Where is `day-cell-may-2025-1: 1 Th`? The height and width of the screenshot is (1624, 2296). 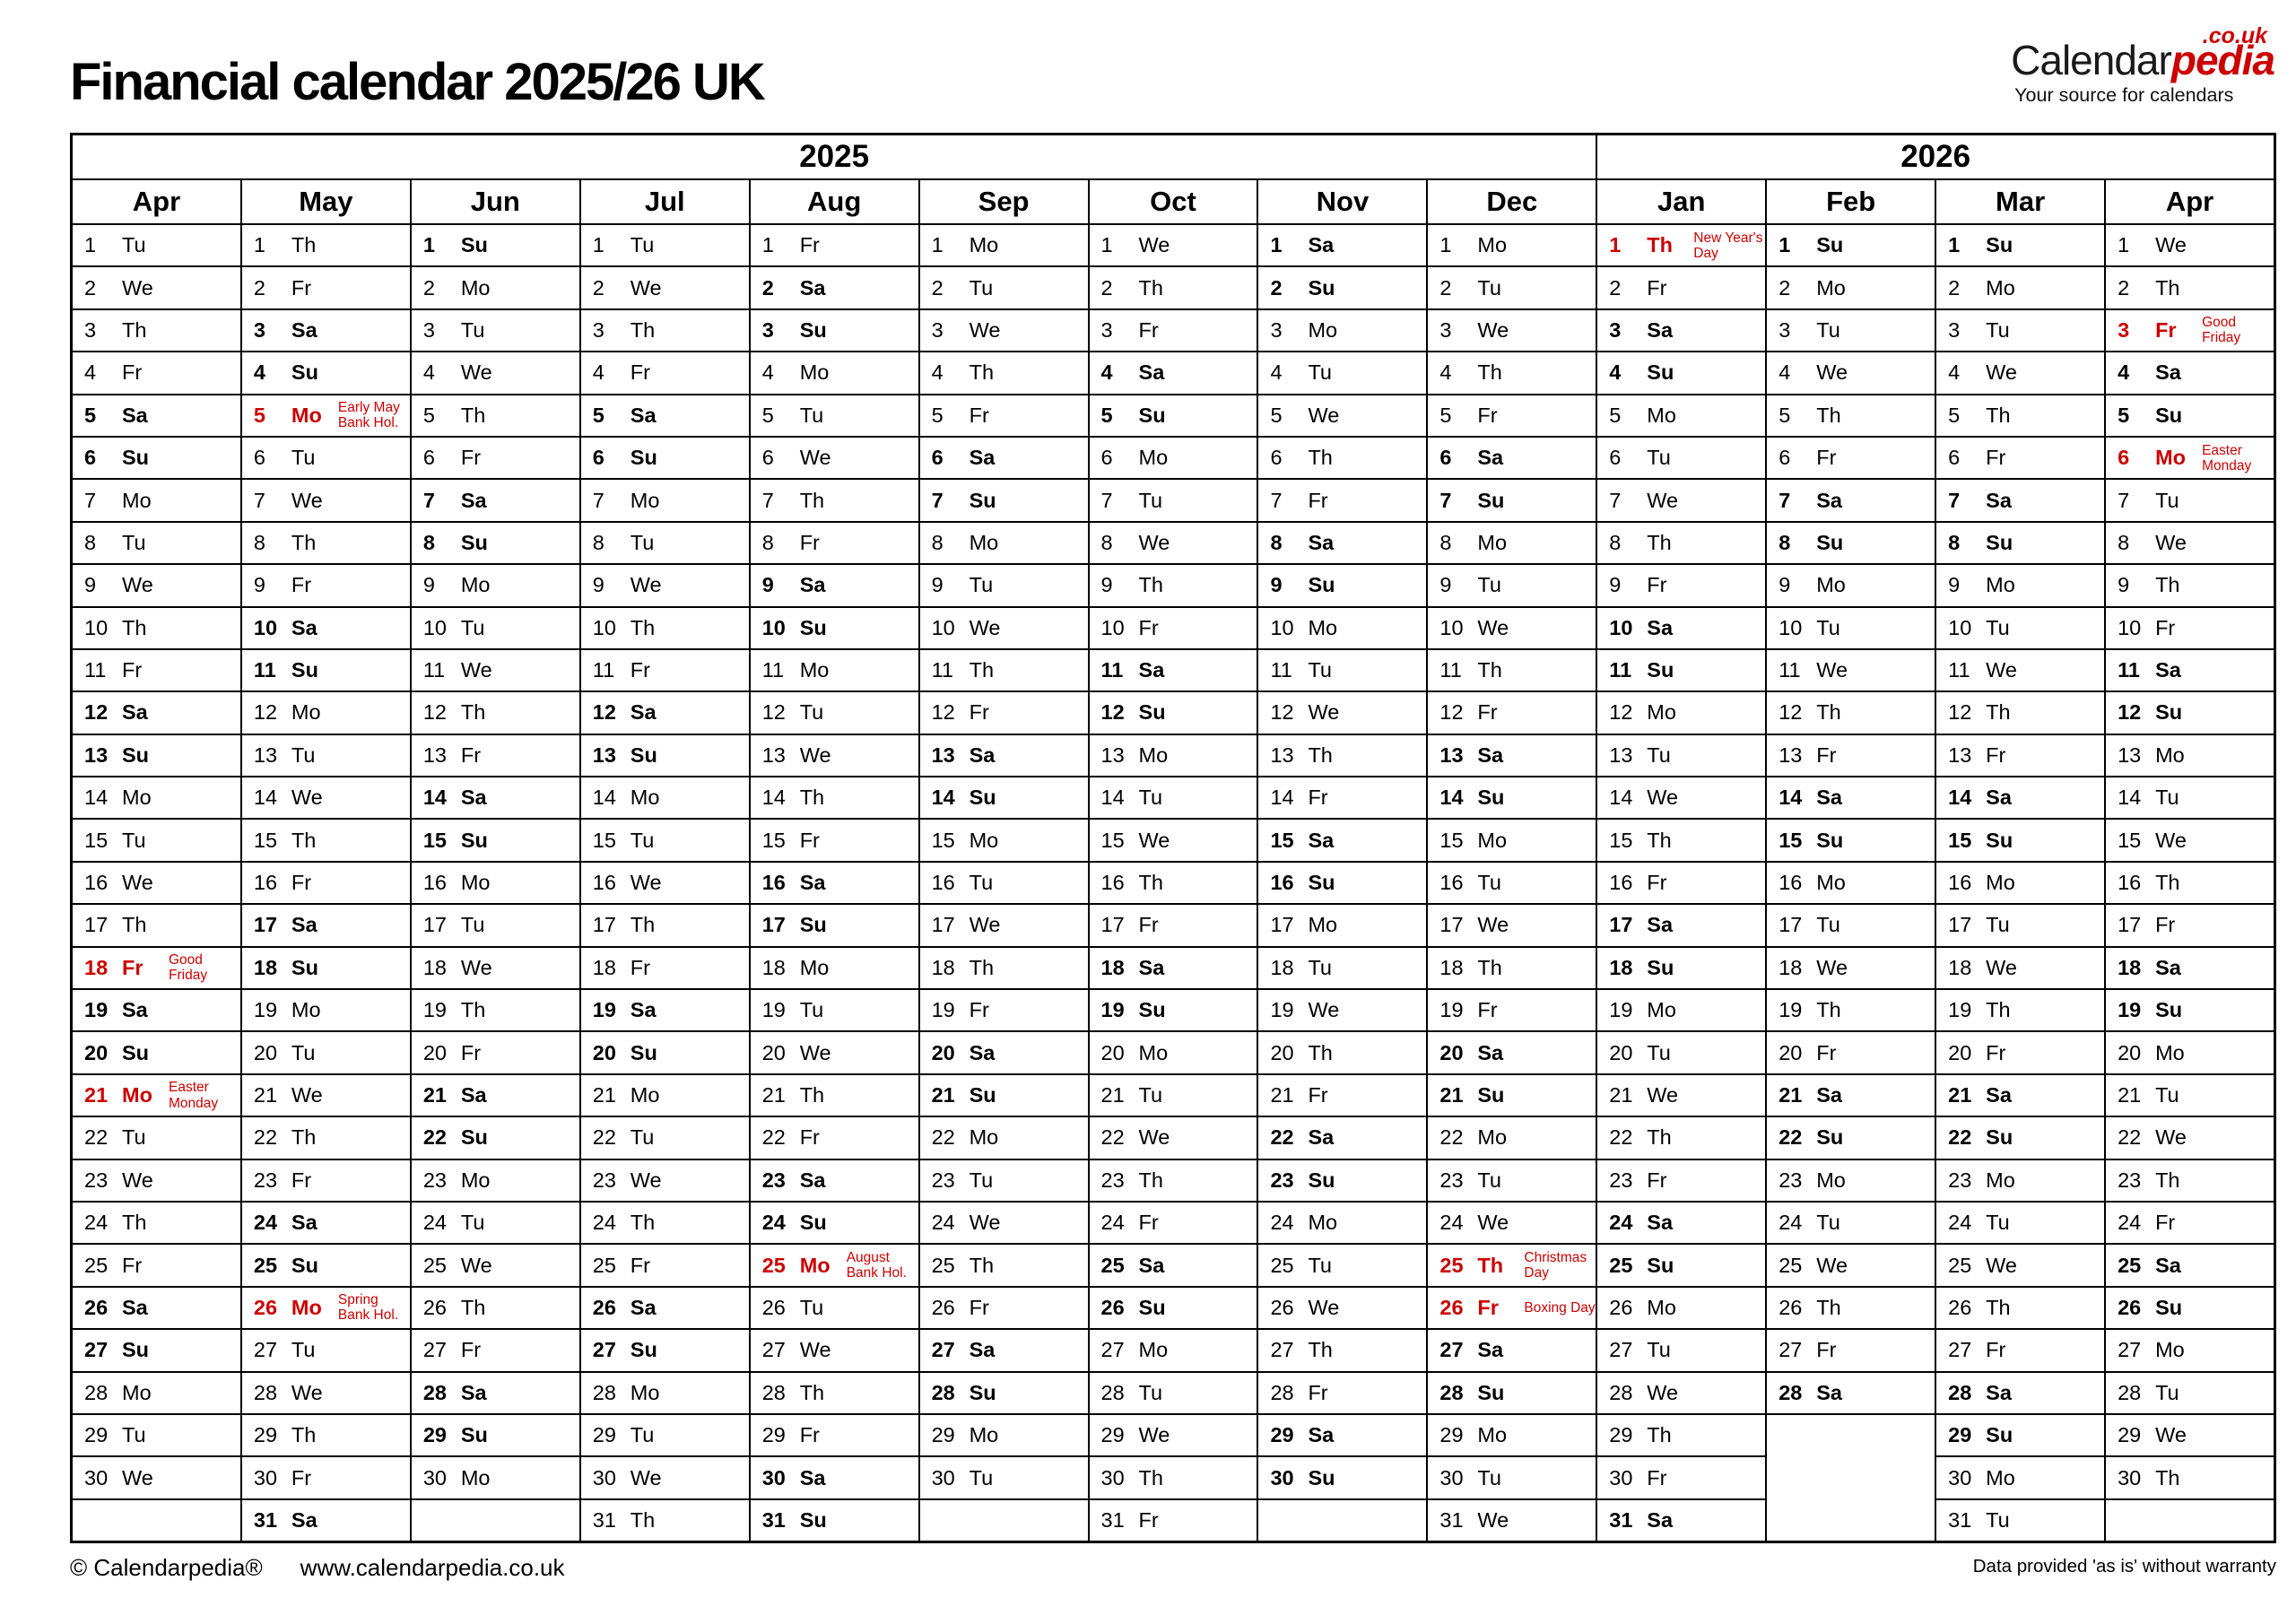 day-cell-may-2025-1: 1 Th is located at coordinates (325, 245).